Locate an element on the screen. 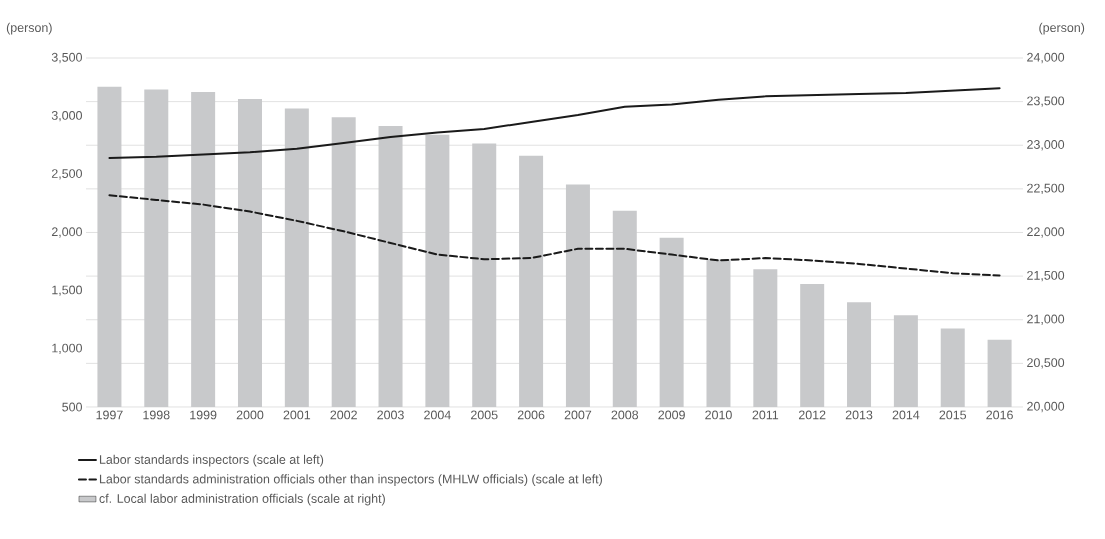  y2-tick-label: 21,500 is located at coordinates (1046, 276).